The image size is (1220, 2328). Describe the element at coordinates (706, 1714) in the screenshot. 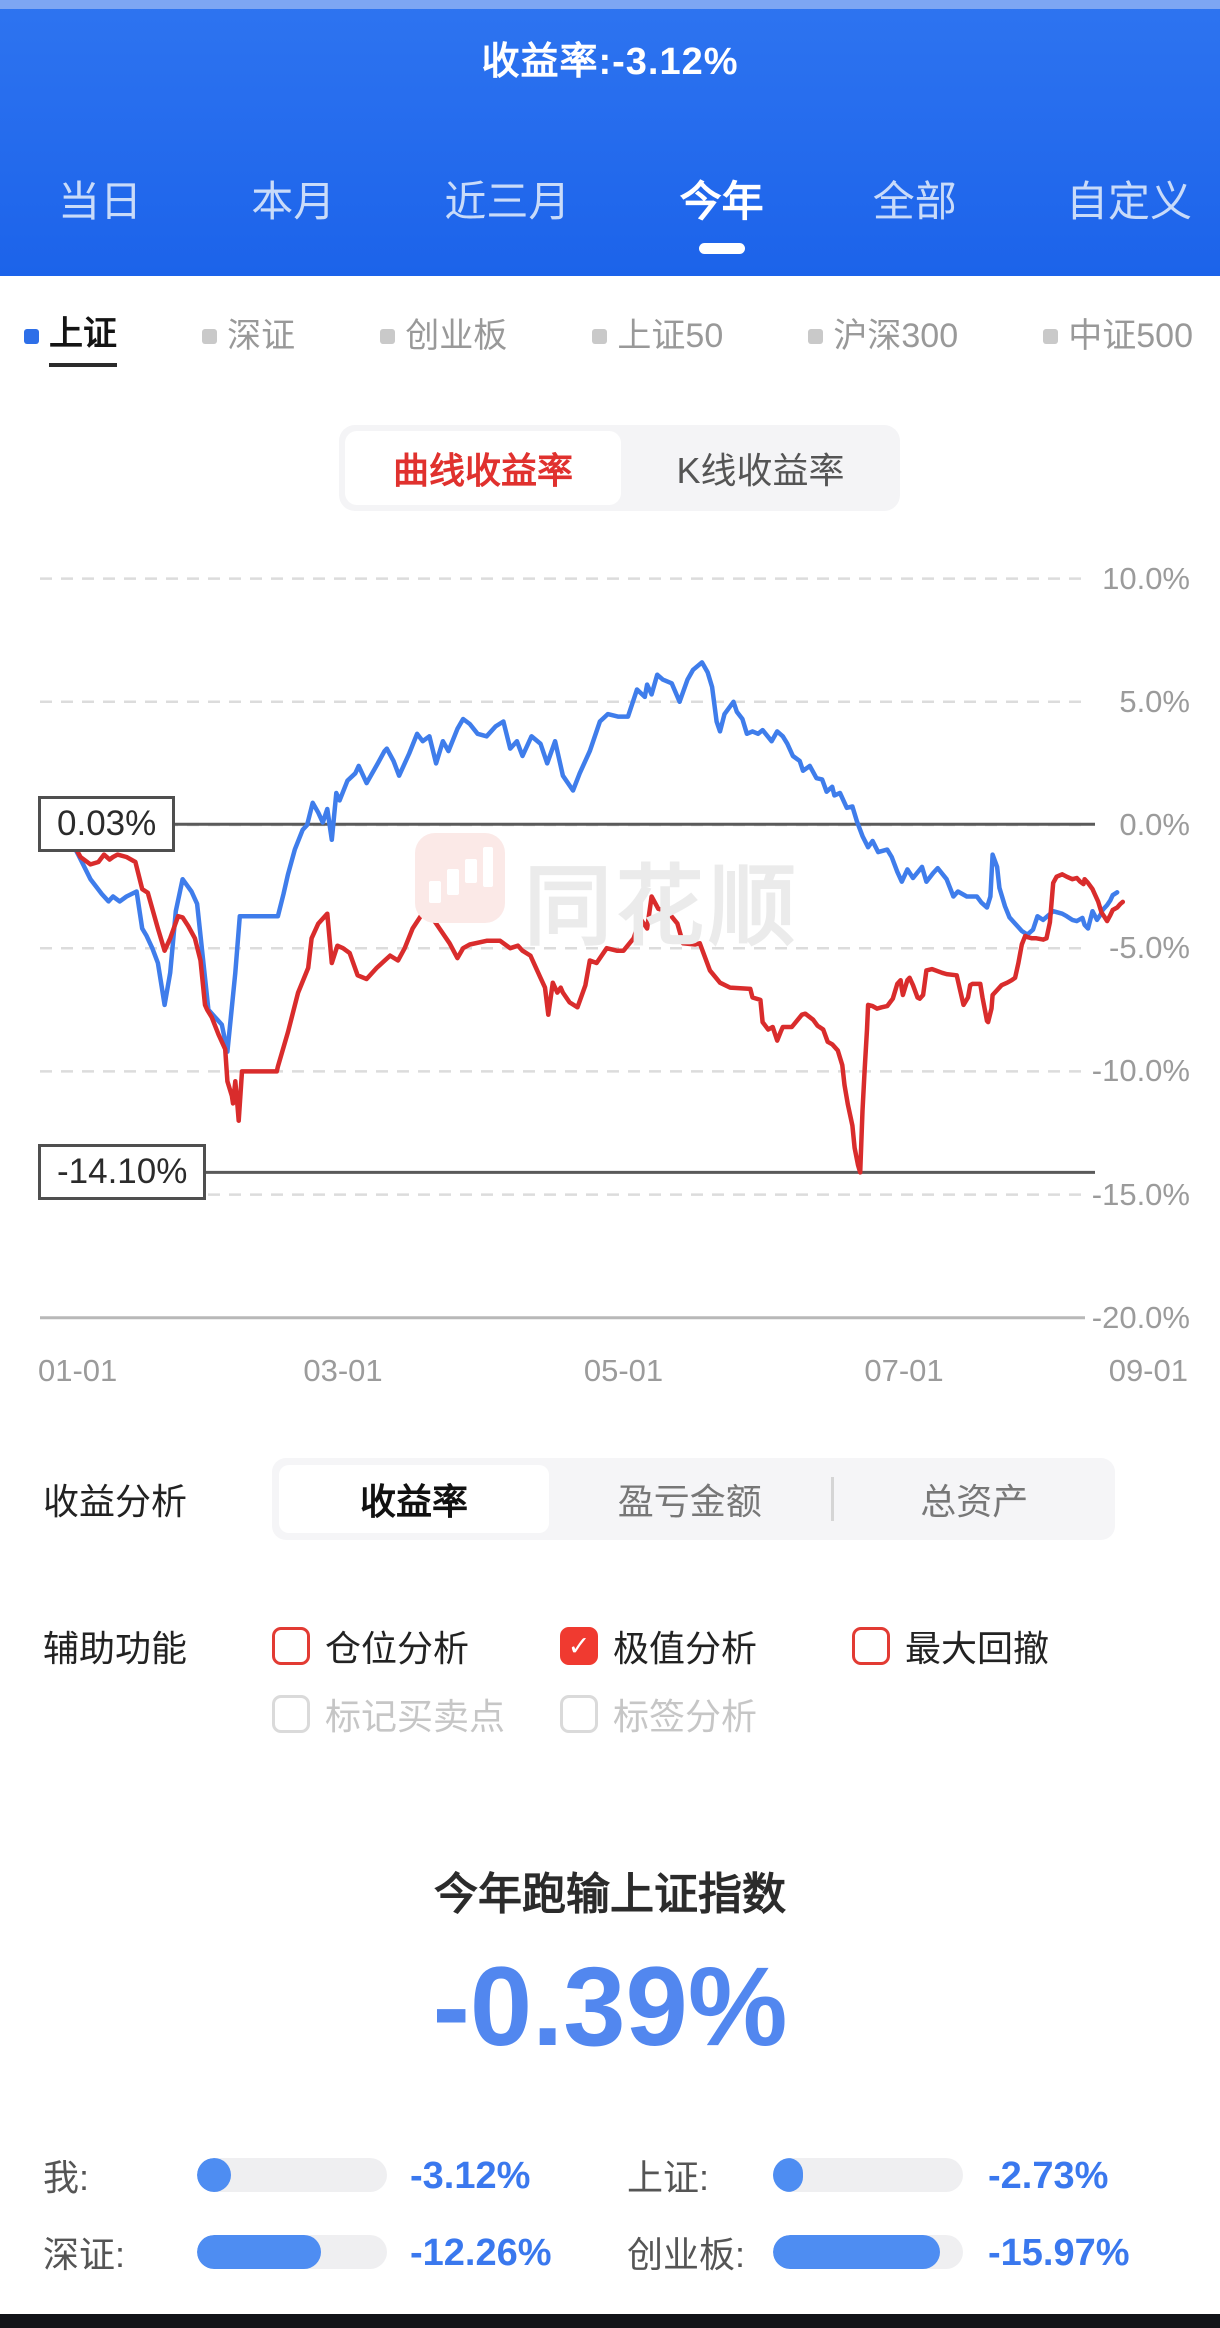

I see `option-tag-analysis: 标签分析` at that location.